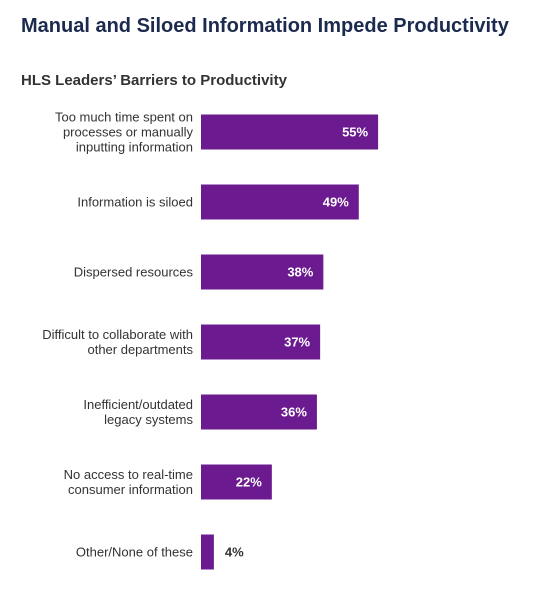 Image resolution: width=539 pixels, height=592 pixels. What do you see at coordinates (135, 202) in the screenshot?
I see `category-label-2: Information is siloed` at bounding box center [135, 202].